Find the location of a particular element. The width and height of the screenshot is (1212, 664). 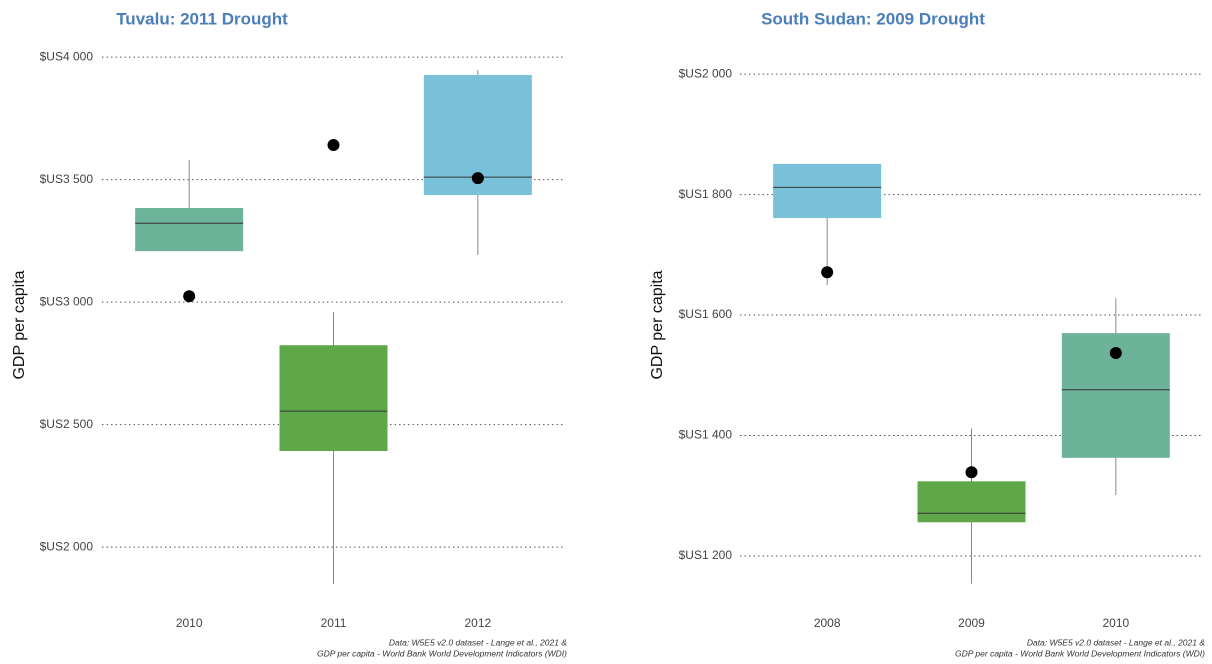

y-tick-label: $US1 400 is located at coordinates (706, 435).